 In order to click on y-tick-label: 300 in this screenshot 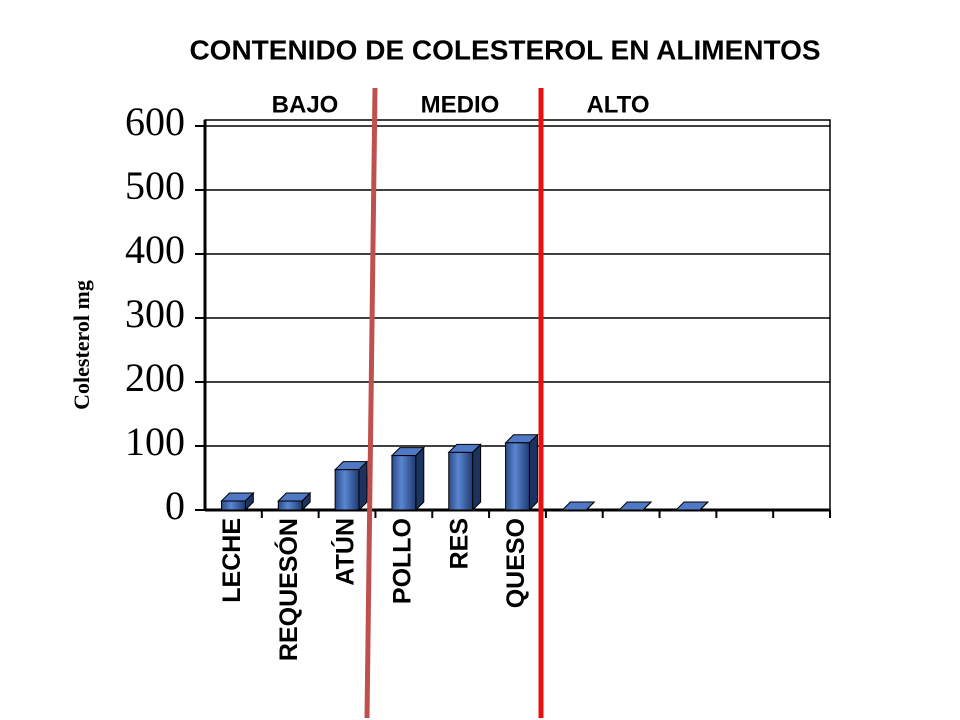, I will do `click(155, 313)`.